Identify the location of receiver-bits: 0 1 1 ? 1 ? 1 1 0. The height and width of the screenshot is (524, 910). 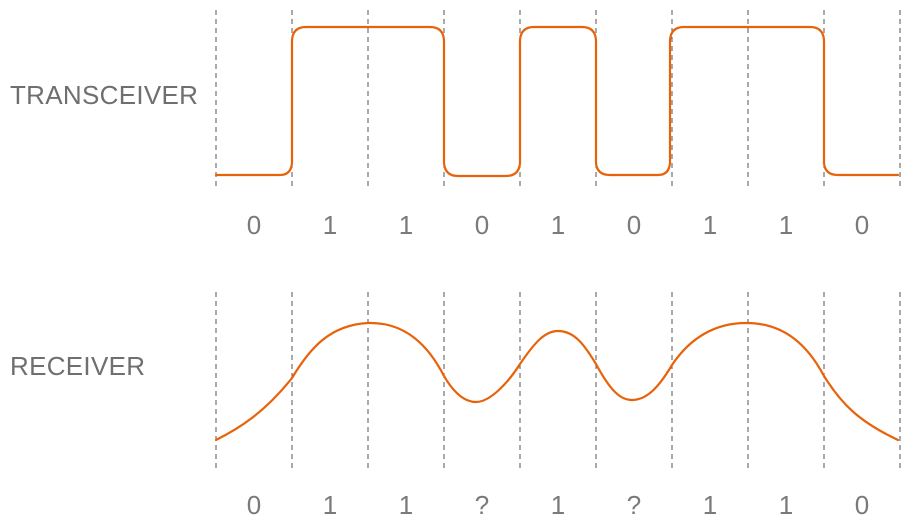
(558, 505).